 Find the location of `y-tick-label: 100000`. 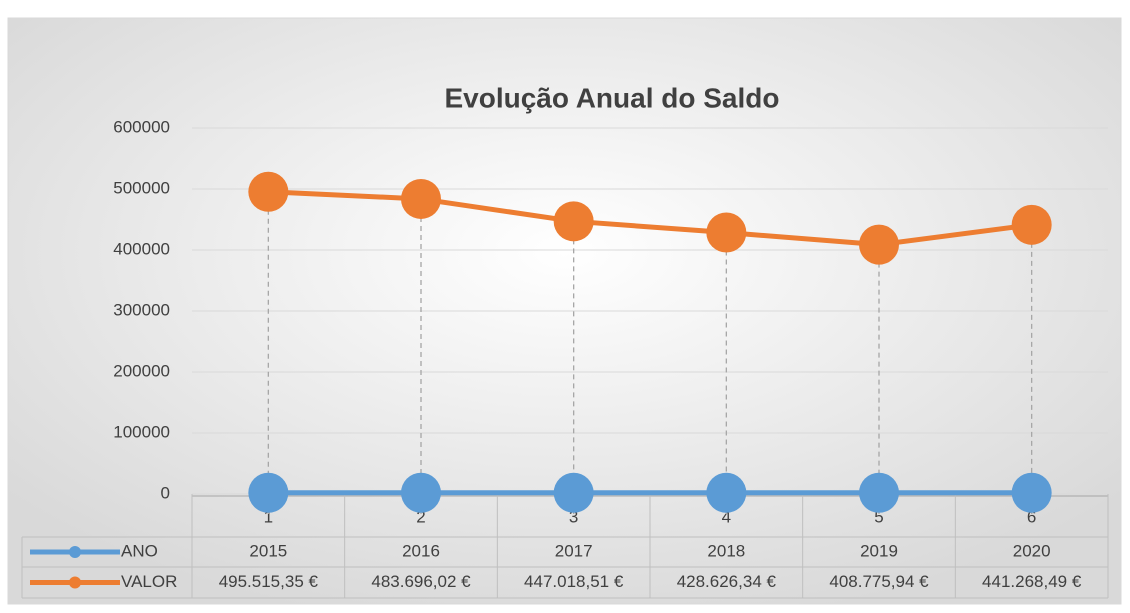

y-tick-label: 100000 is located at coordinates (141, 431).